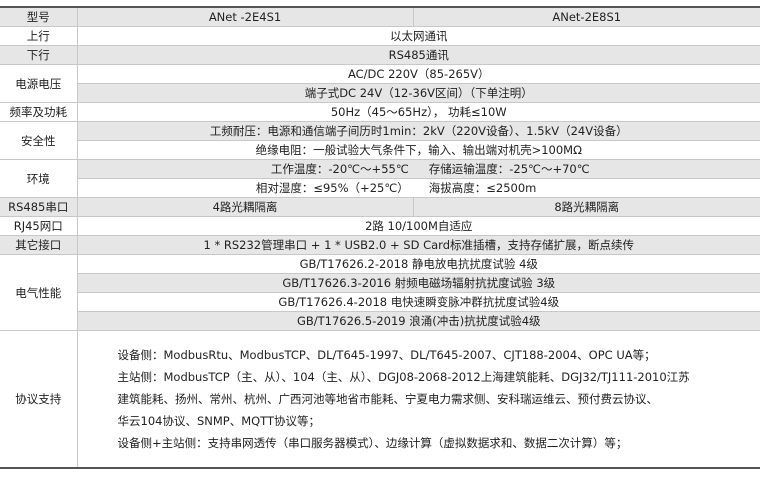 This screenshot has width=760, height=487. I want to click on environment-temps: 工作温度：-20℃～+55℃ 存储运输温度：-25℃～+70℃, so click(418, 169).